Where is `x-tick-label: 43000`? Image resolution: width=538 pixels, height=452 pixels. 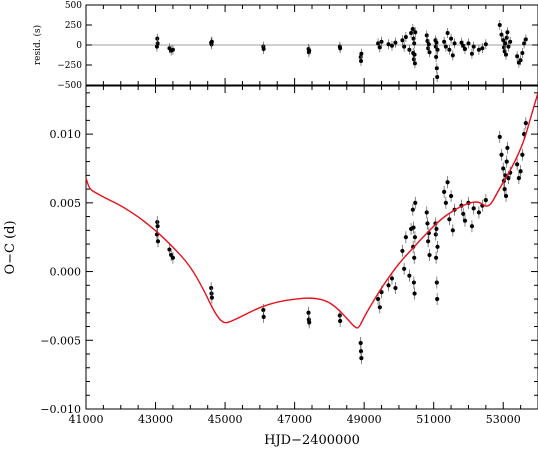
x-tick-label: 43000 is located at coordinates (155, 419).